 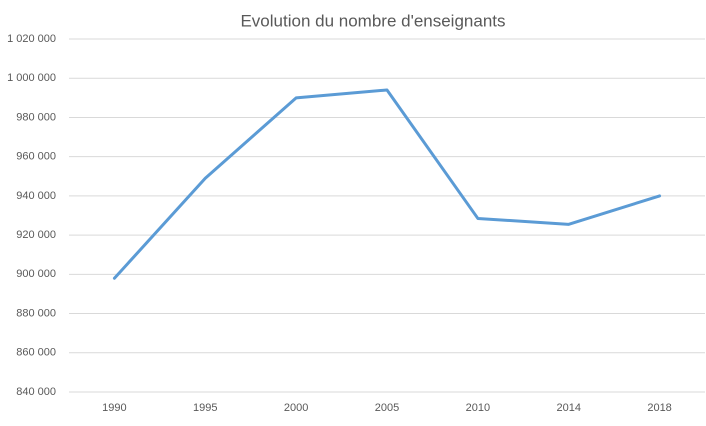 I want to click on y-tick-label: 920 000, so click(x=36, y=235).